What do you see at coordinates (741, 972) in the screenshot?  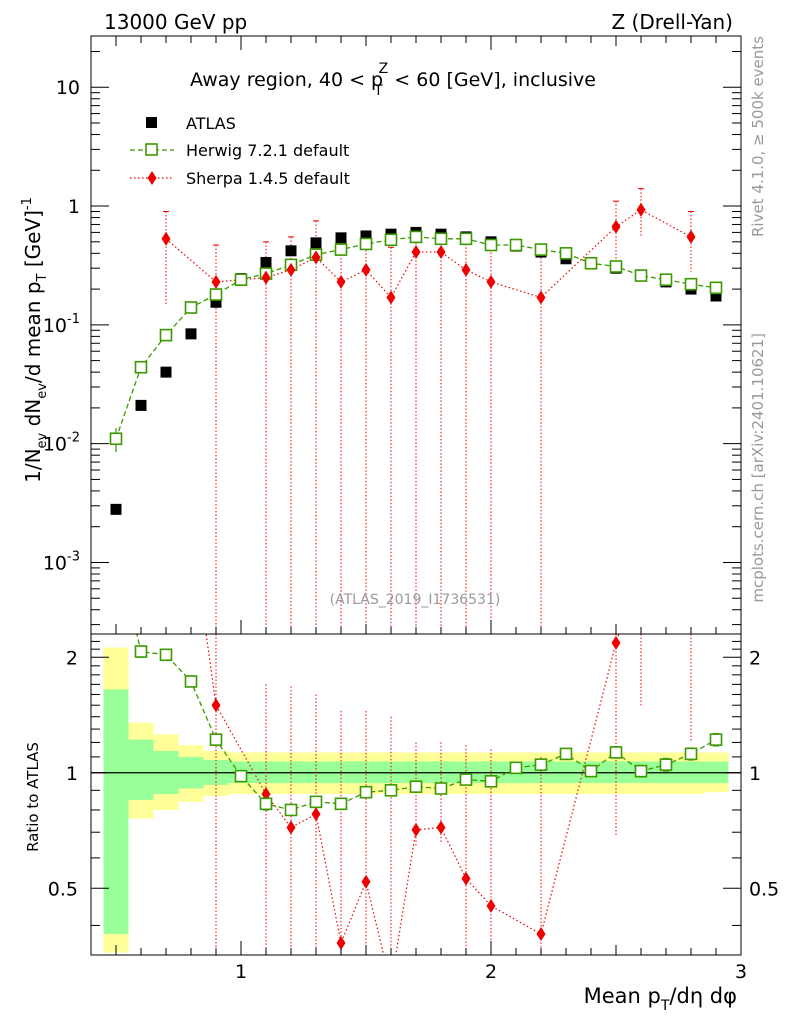 I see `x-tick-label: 3` at bounding box center [741, 972].